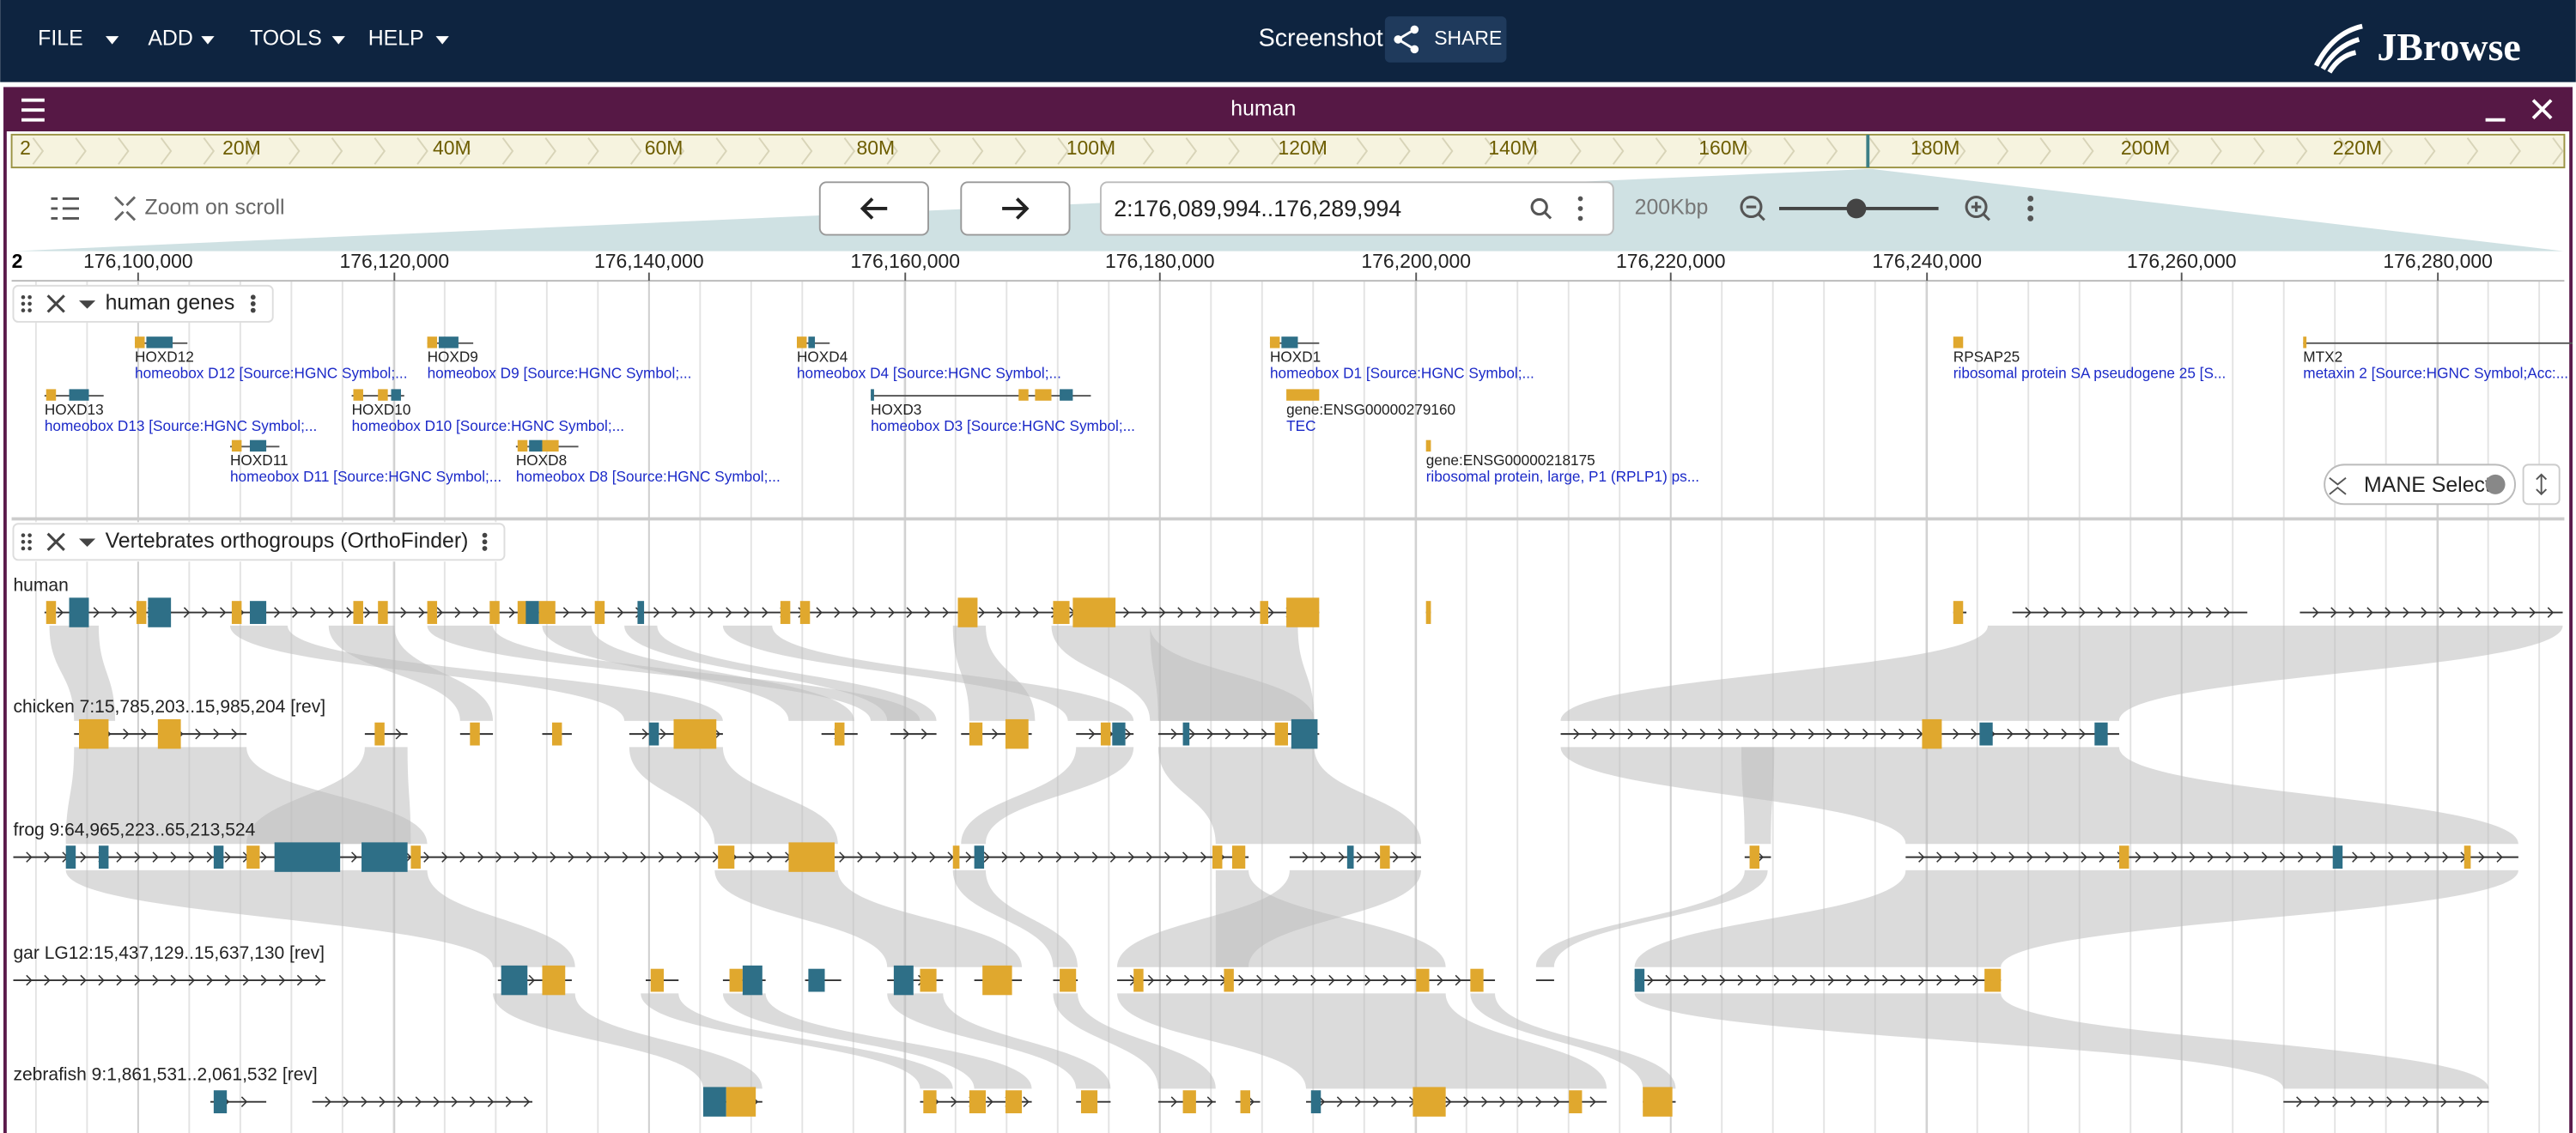 The width and height of the screenshot is (2576, 1133). What do you see at coordinates (2323, 357) in the screenshot?
I see `feature-name: MTX2` at bounding box center [2323, 357].